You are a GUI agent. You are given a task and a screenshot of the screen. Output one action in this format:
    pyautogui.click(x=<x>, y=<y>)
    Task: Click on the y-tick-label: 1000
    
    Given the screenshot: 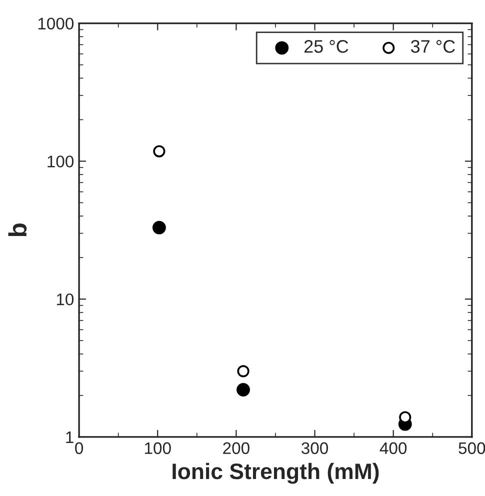 What is the action you would take?
    pyautogui.click(x=56, y=24)
    